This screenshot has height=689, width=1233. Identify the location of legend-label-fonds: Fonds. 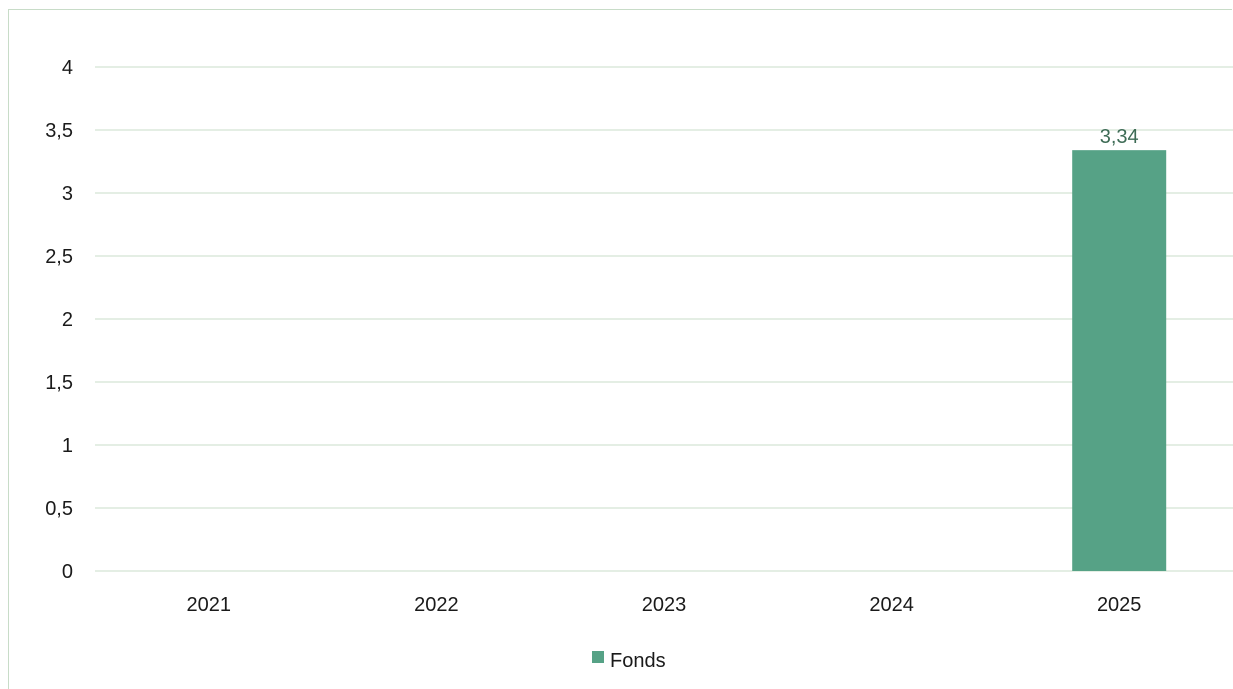
(638, 661).